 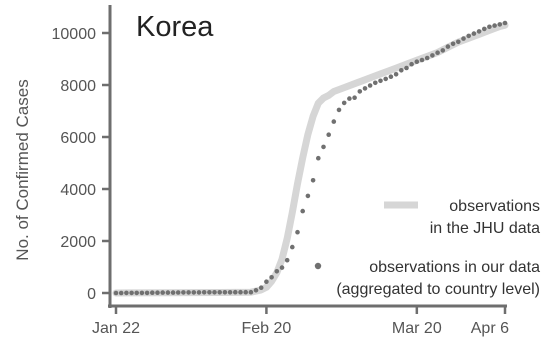 I want to click on y-tick-label: 6000, so click(x=78, y=138).